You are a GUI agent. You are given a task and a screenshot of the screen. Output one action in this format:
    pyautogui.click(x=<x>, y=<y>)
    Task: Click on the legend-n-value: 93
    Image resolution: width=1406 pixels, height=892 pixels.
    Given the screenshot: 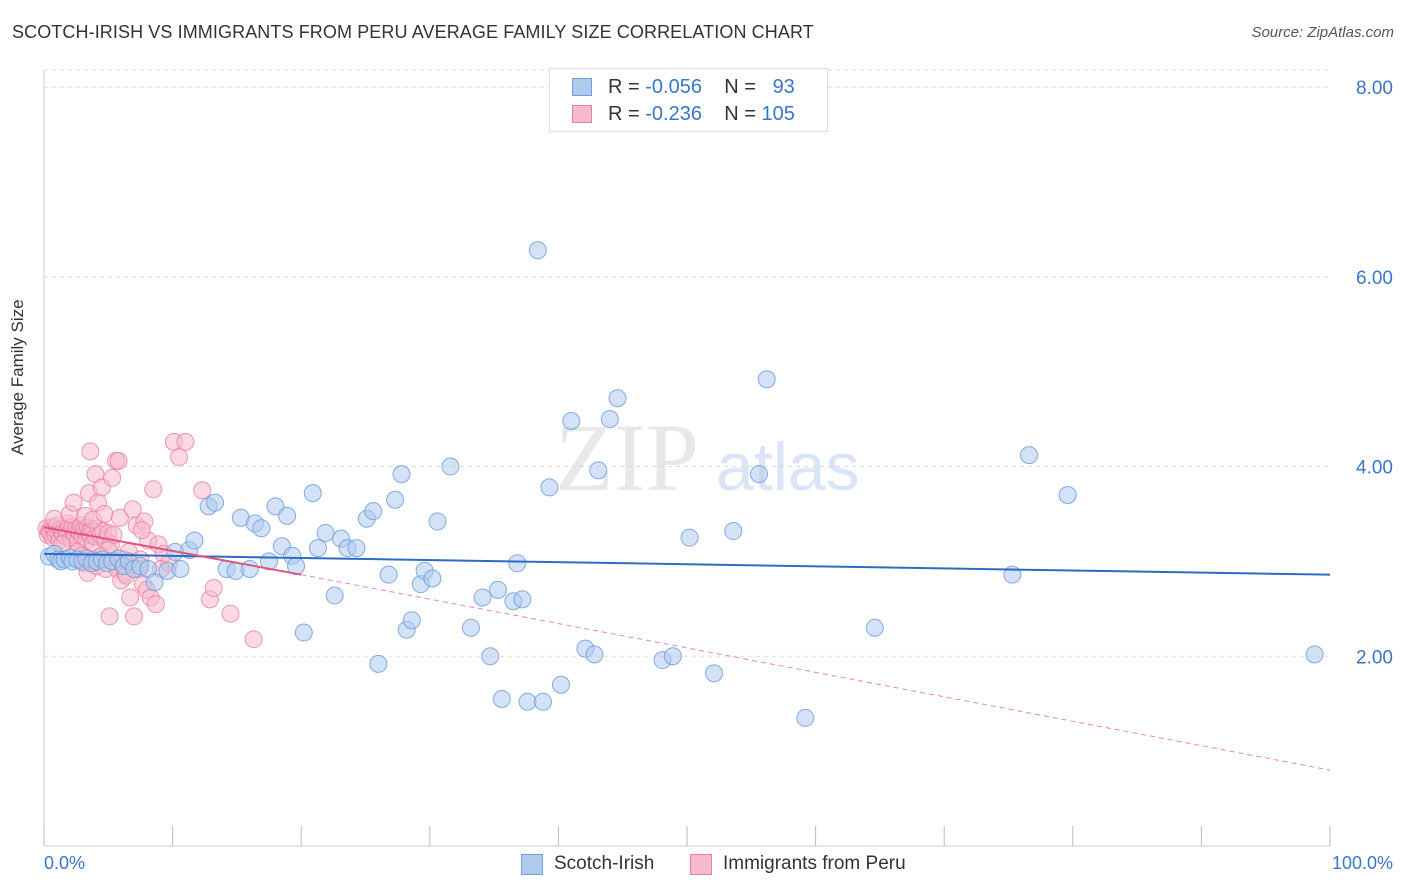 What is the action you would take?
    pyautogui.click(x=783, y=87)
    